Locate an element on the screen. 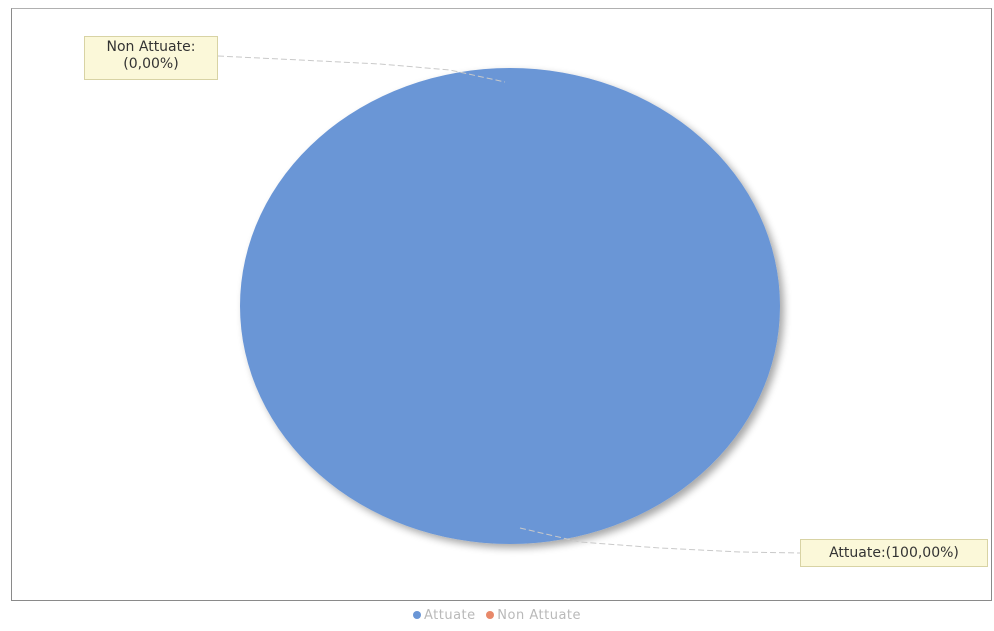 This screenshot has height=631, width=994. leader-line-non-attuate is located at coordinates (361, 69).